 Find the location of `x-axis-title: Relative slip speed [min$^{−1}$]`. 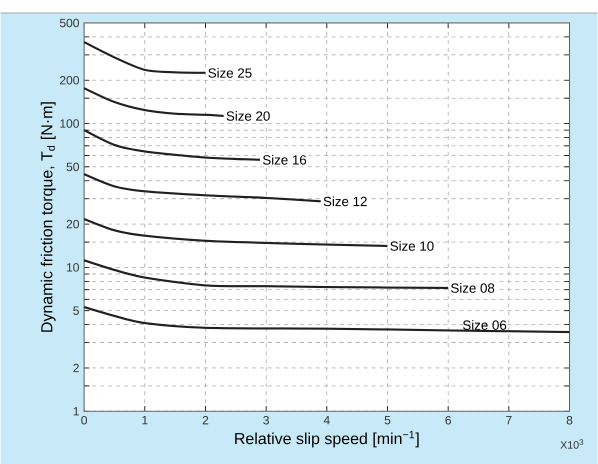

x-axis-title: Relative slip speed [min$^{−1}$] is located at coordinates (327, 439).